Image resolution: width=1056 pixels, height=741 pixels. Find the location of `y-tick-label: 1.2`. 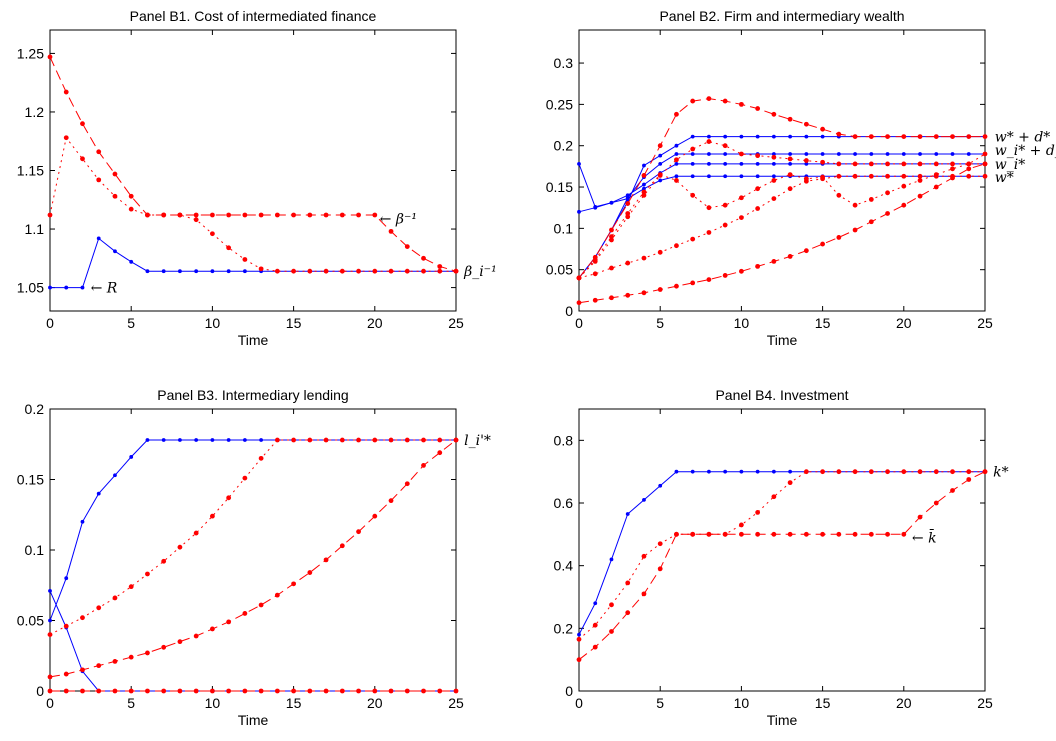

y-tick-label: 1.2 is located at coordinates (35, 112).